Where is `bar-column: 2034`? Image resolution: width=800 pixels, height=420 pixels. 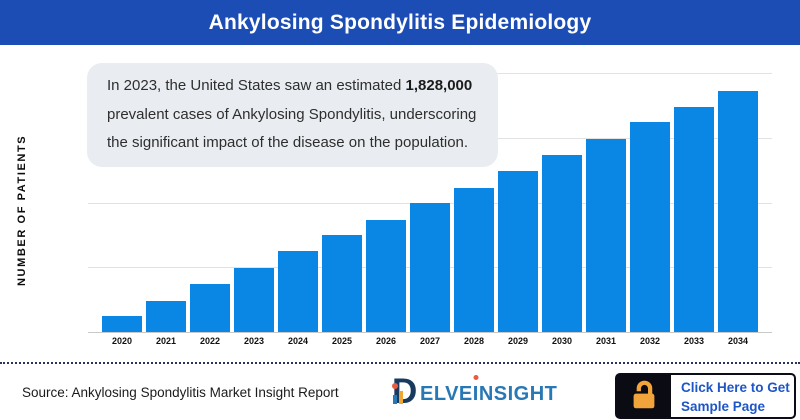 bar-column: 2034 is located at coordinates (738, 209).